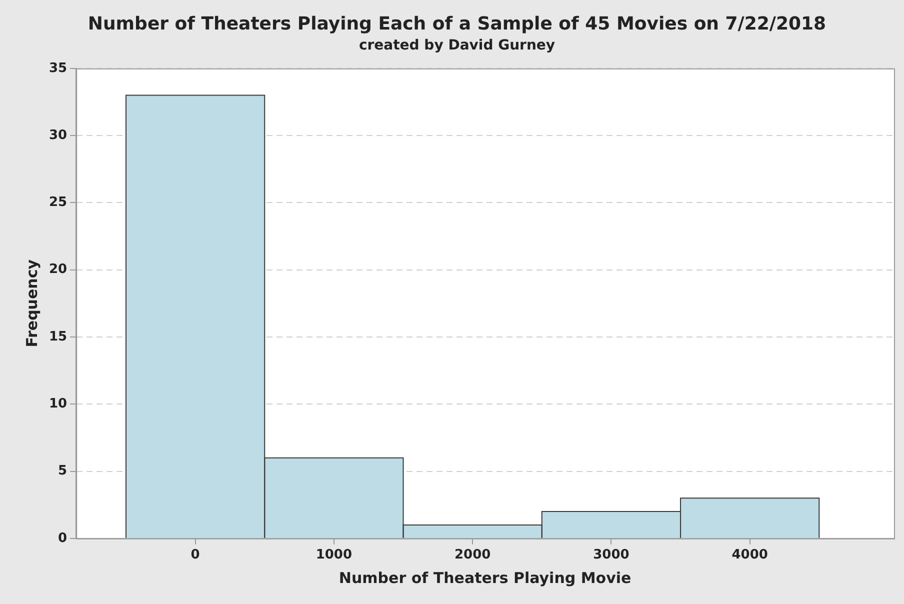 The image size is (904, 604). Describe the element at coordinates (58, 135) in the screenshot. I see `y-tick-label: 30` at that location.